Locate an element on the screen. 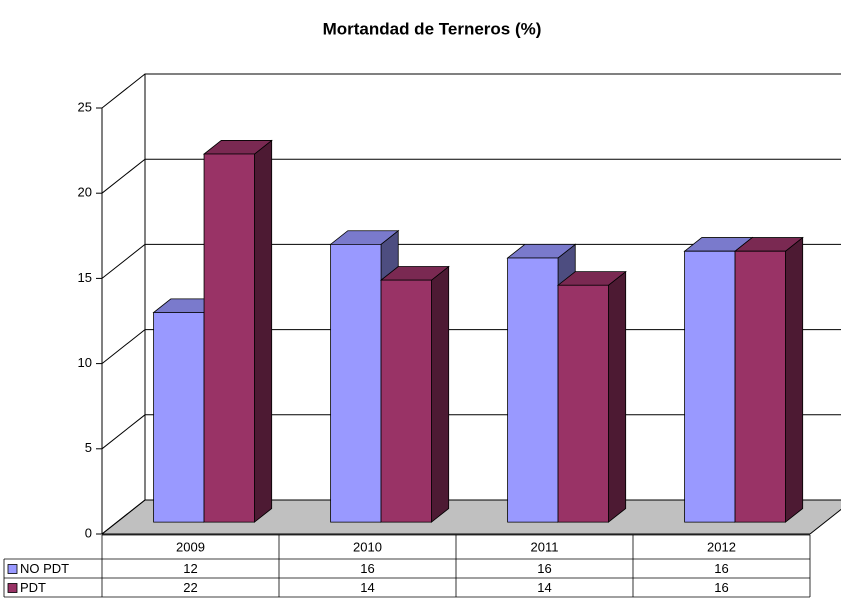  table-value: 12 is located at coordinates (190, 568).